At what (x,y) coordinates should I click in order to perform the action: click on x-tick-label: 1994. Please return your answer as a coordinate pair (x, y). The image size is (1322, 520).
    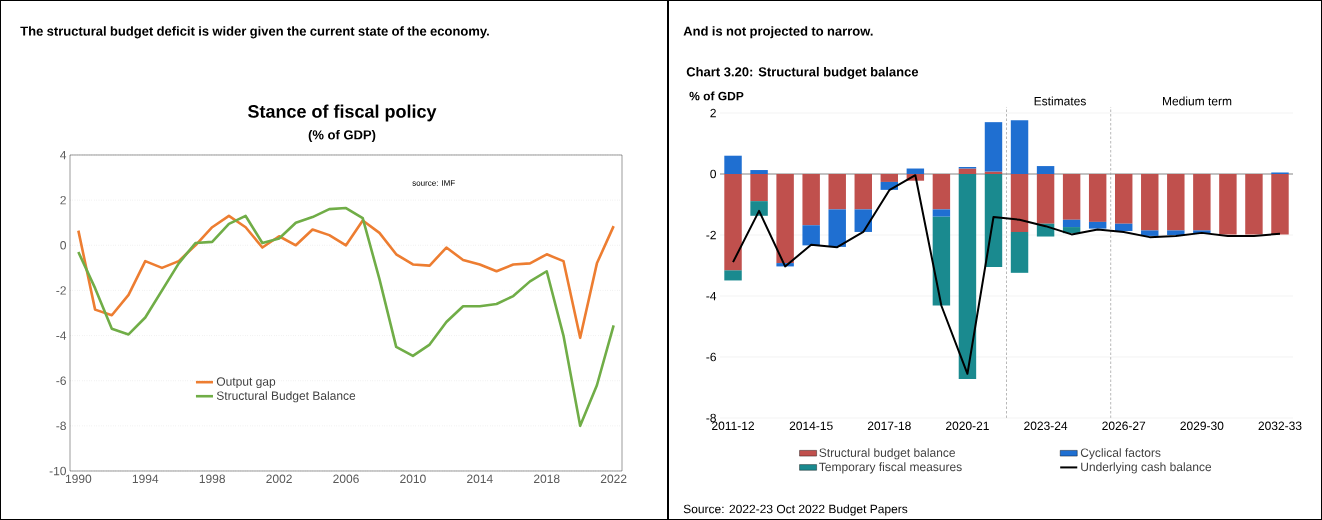
    Looking at the image, I should click on (145, 479).